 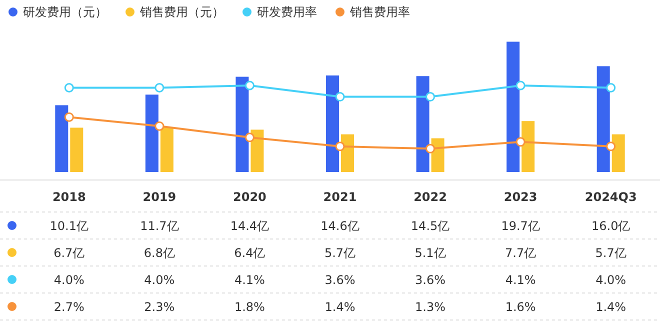 I want to click on data-label: 14.4亿, so click(x=250, y=226).